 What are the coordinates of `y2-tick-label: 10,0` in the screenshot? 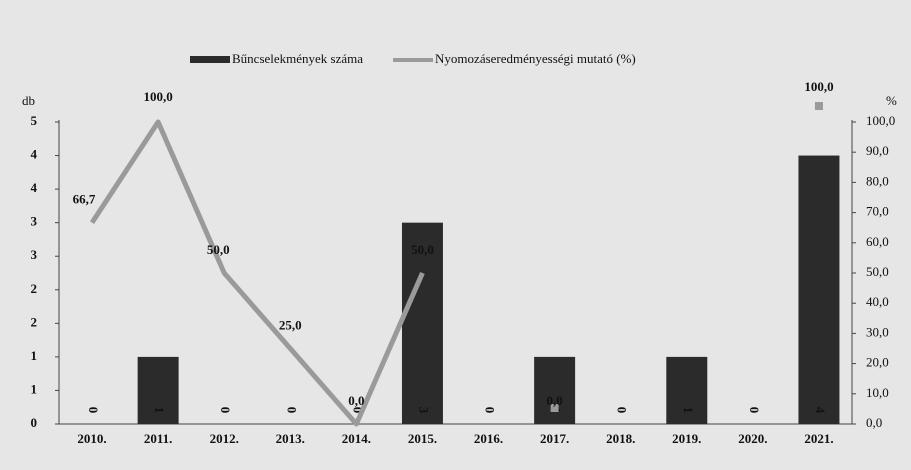 It's located at (877, 392).